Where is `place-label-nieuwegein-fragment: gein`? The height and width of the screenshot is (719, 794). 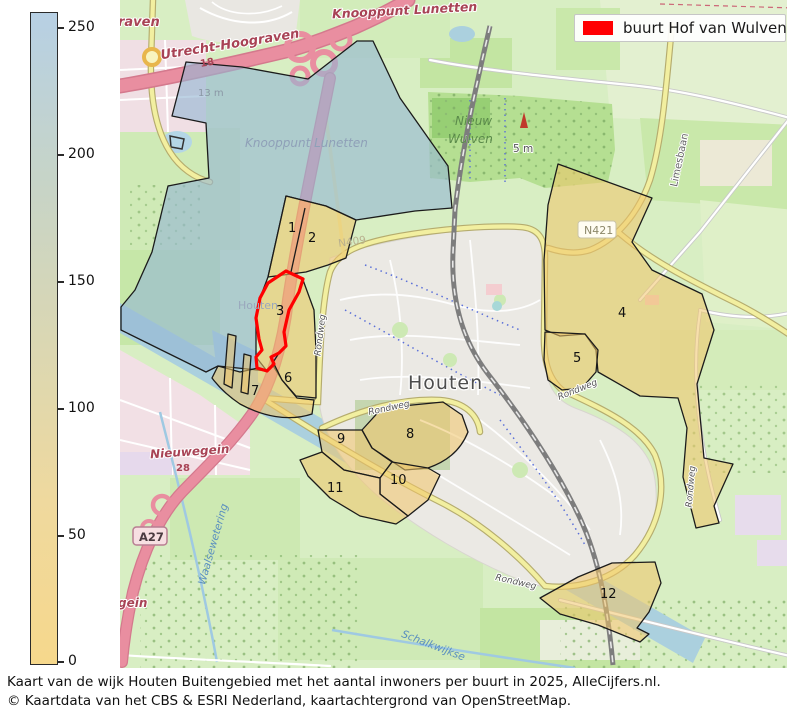
place-label-nieuwegein-fragment: gein is located at coordinates (133, 603).